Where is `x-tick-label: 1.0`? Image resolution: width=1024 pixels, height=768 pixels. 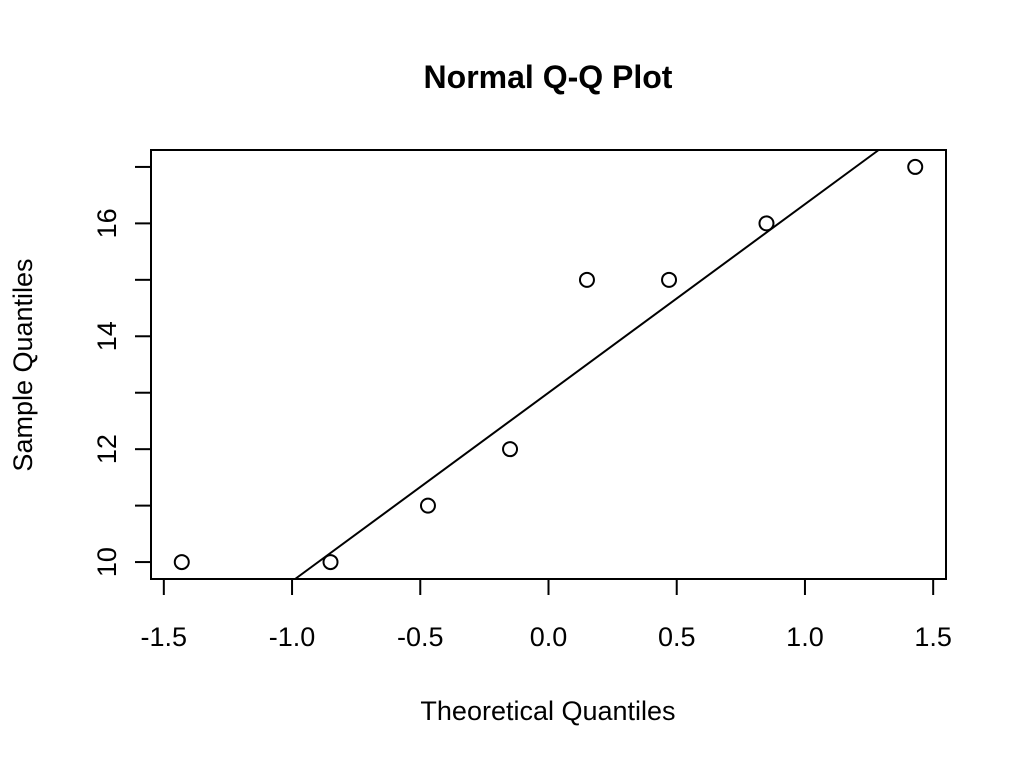 x-tick-label: 1.0 is located at coordinates (805, 637).